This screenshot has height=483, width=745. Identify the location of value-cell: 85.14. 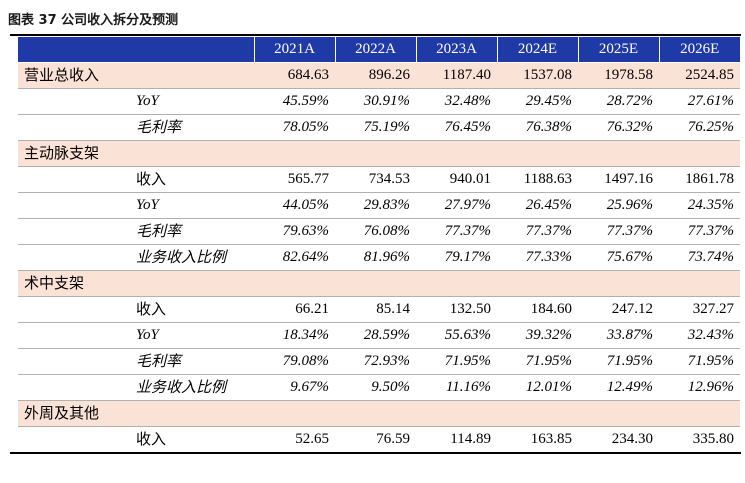
(375, 309).